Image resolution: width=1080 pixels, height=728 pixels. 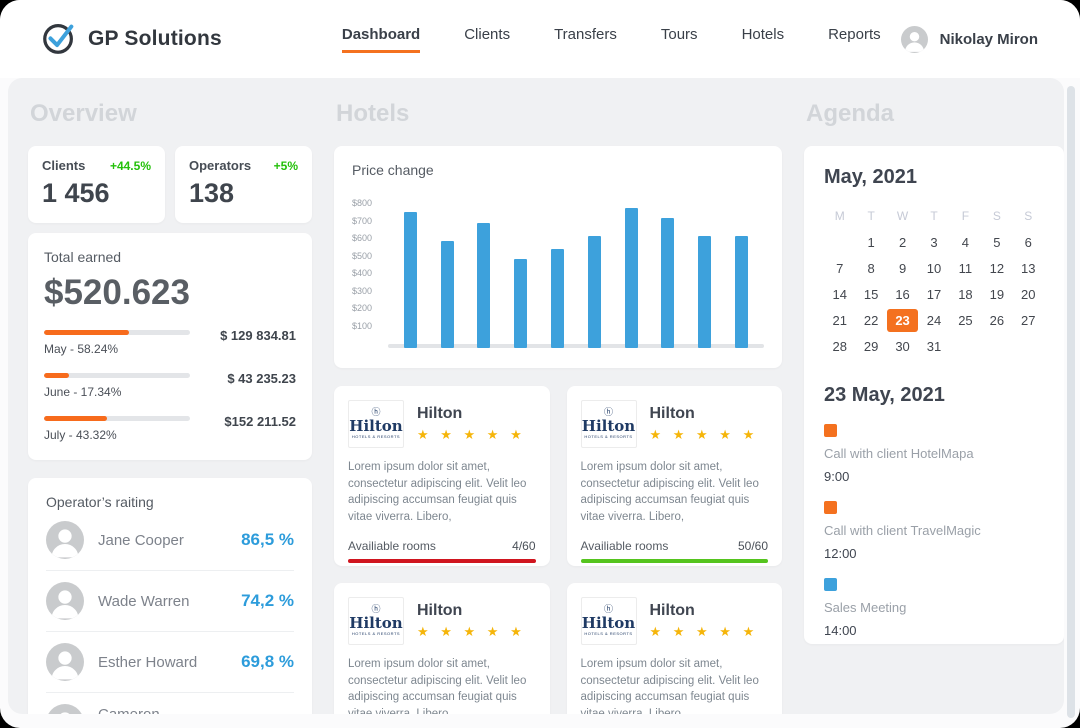 What do you see at coordinates (854, 34) in the screenshot?
I see `nav-reports: Reports` at bounding box center [854, 34].